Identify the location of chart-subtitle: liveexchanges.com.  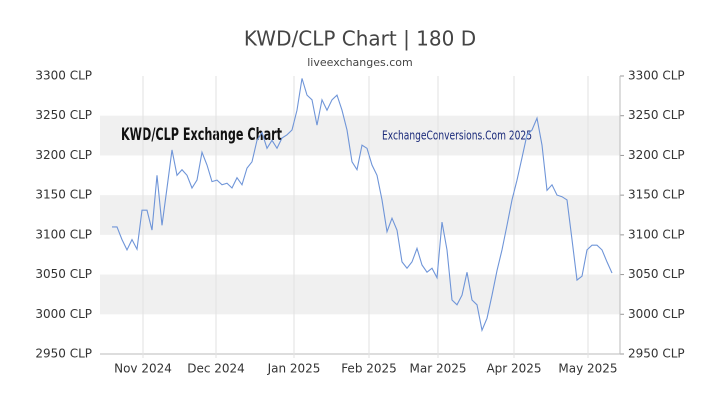
(359, 62).